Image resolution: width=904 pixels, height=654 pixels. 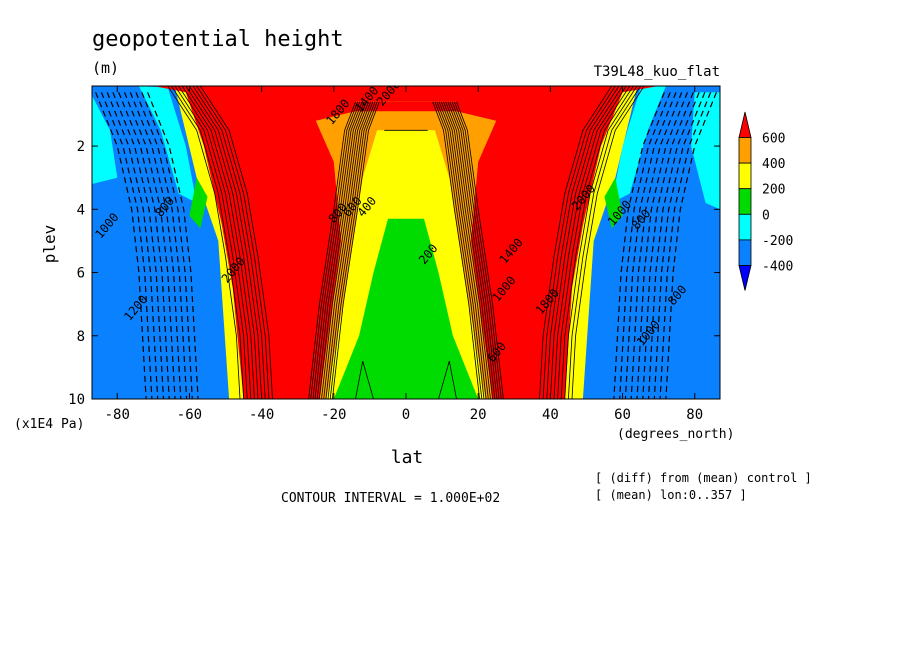 I want to click on fill-north-green-spot, so click(x=613, y=203).